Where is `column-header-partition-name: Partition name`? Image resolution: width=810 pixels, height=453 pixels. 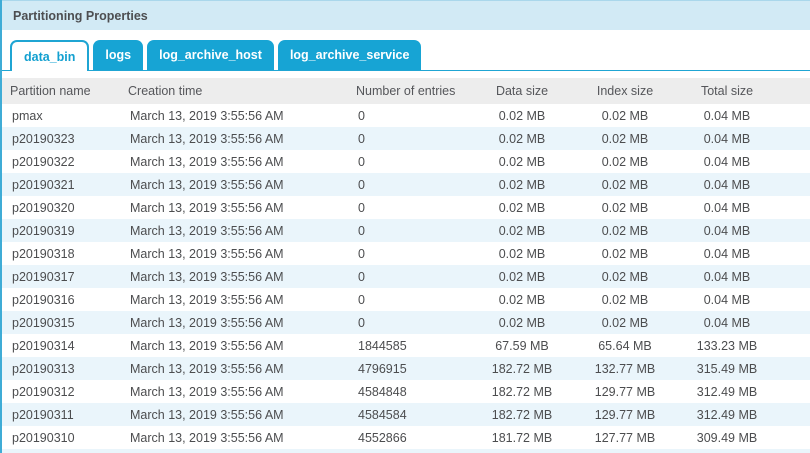
column-header-partition-name: Partition name is located at coordinates (61, 91).